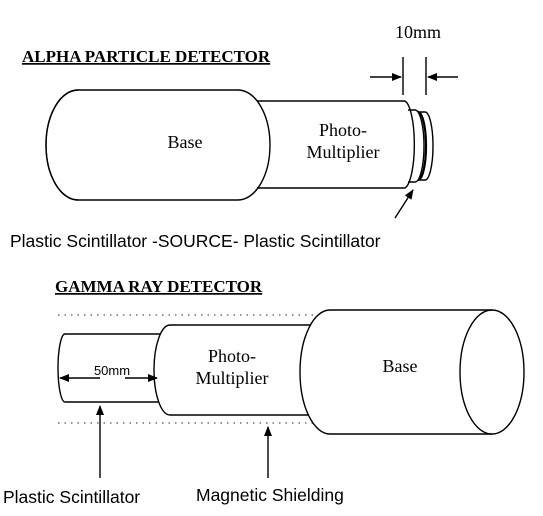 This screenshot has width=543, height=516. What do you see at coordinates (232, 378) in the screenshot?
I see `gamma-pmt-label-line2: Multiplier` at bounding box center [232, 378].